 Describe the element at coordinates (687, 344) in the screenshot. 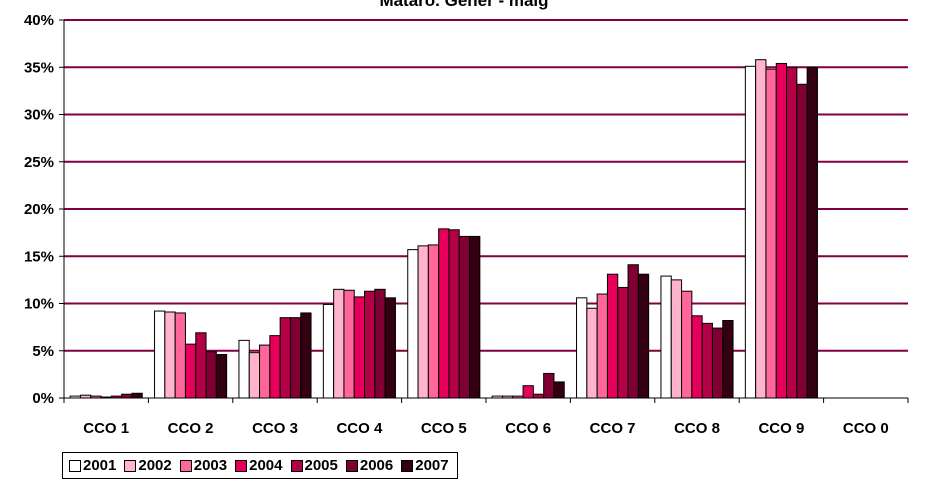

I see `bar-2003-cco8` at that location.